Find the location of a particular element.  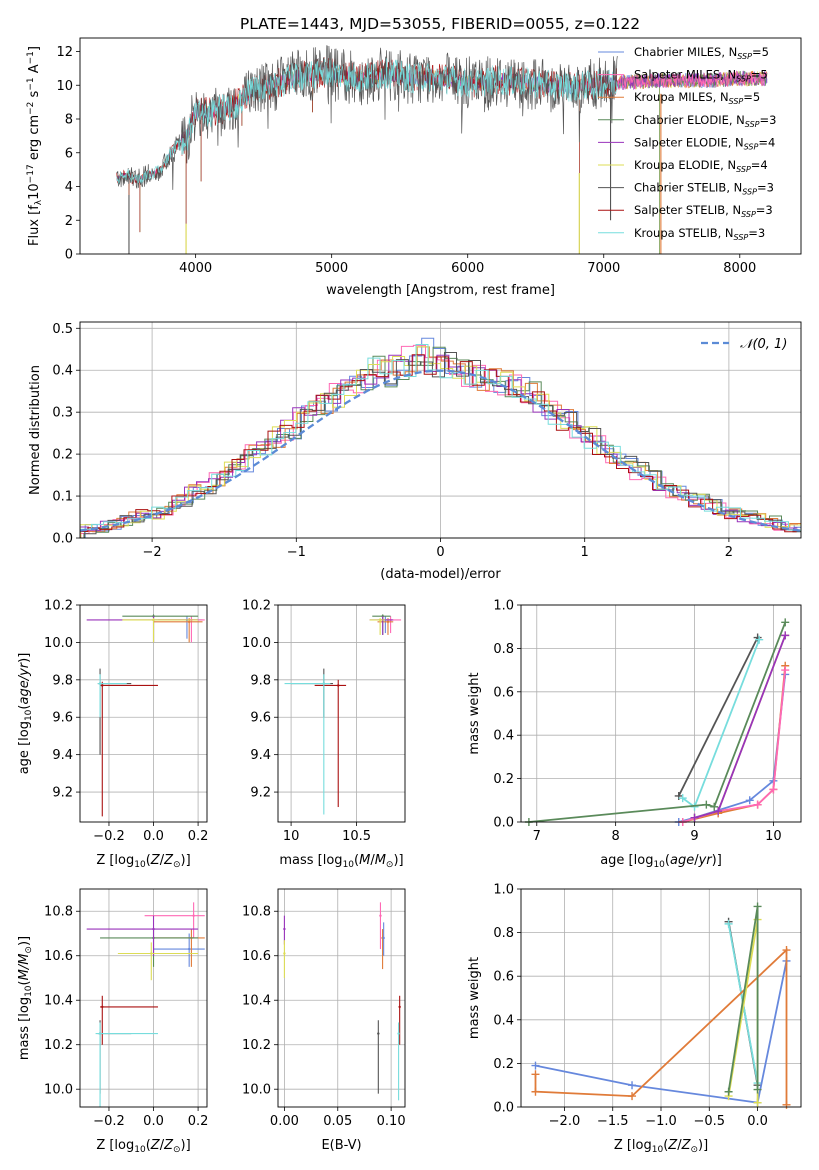

x-tick-label: 0.00 is located at coordinates (284, 1121).